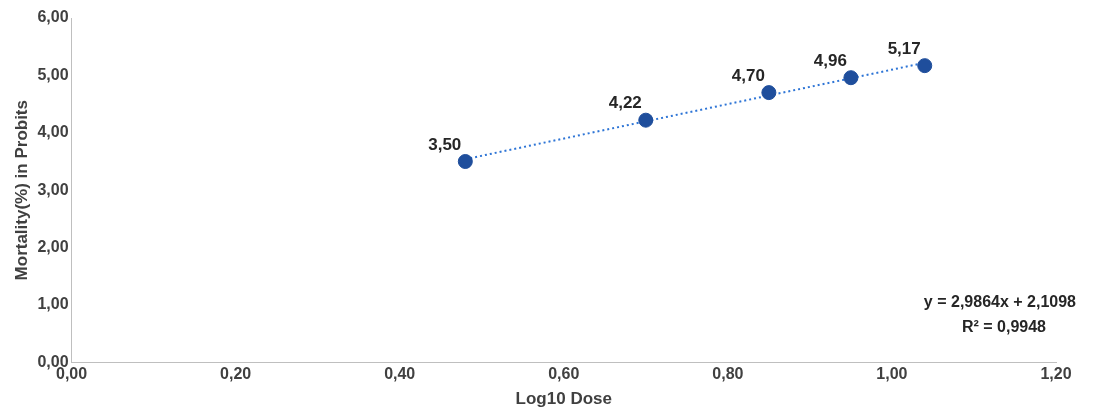 This screenshot has width=1116, height=412. Describe the element at coordinates (53, 74) in the screenshot. I see `y-tick-label: 5,00` at that location.